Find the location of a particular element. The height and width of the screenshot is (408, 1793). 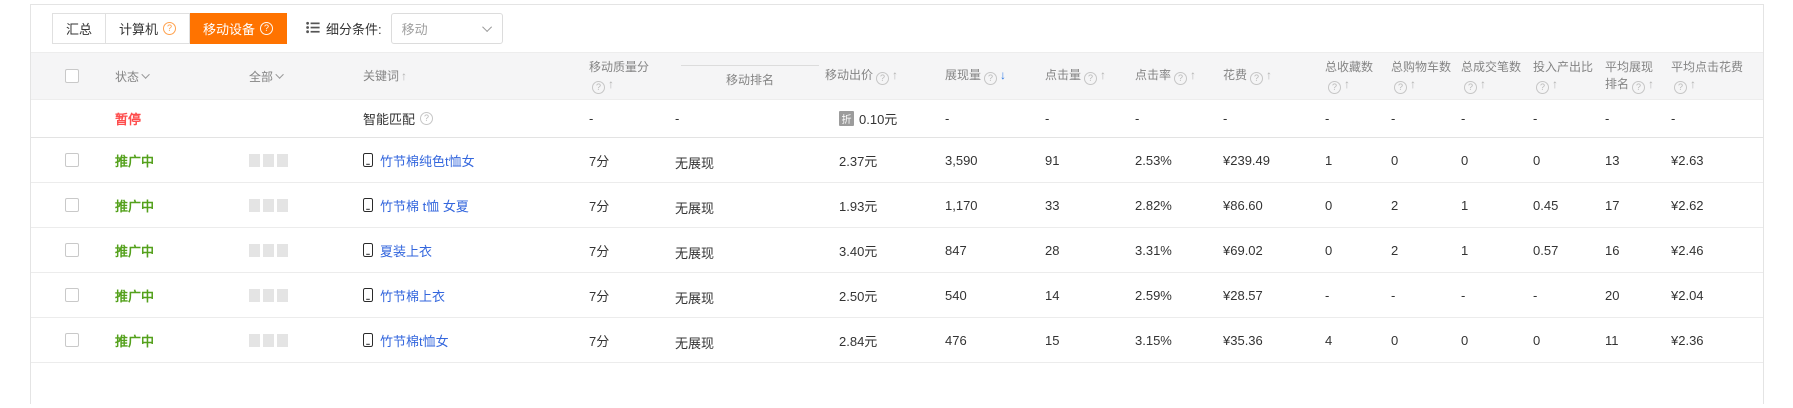

col-carts: 总购物车数? ↑ is located at coordinates (1426, 76).